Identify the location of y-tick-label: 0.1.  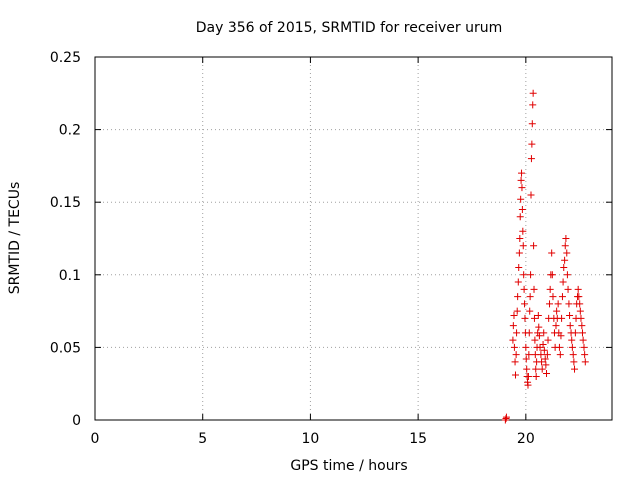
(70, 276).